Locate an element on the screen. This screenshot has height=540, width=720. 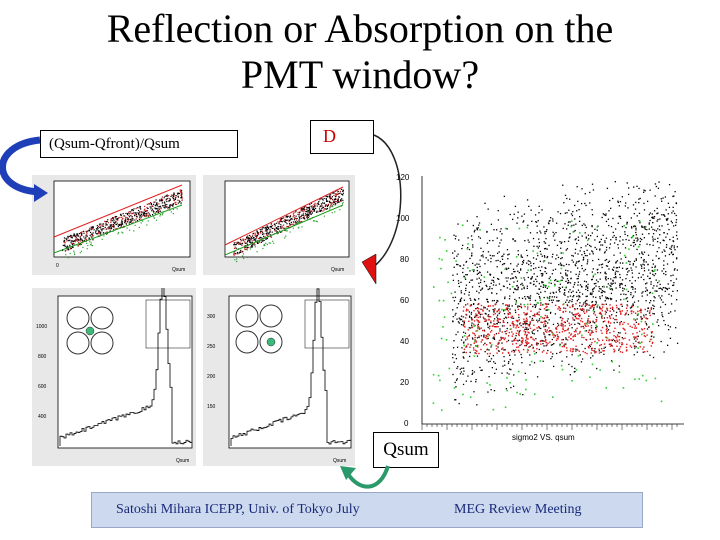
svg-text: 600 is located at coordinates (42, 387).